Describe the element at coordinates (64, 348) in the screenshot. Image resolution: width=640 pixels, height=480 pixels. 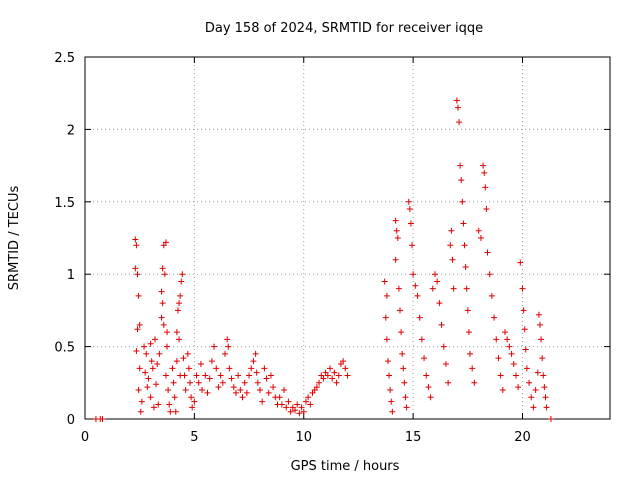
I see `y-tick-label: 0.5` at that location.